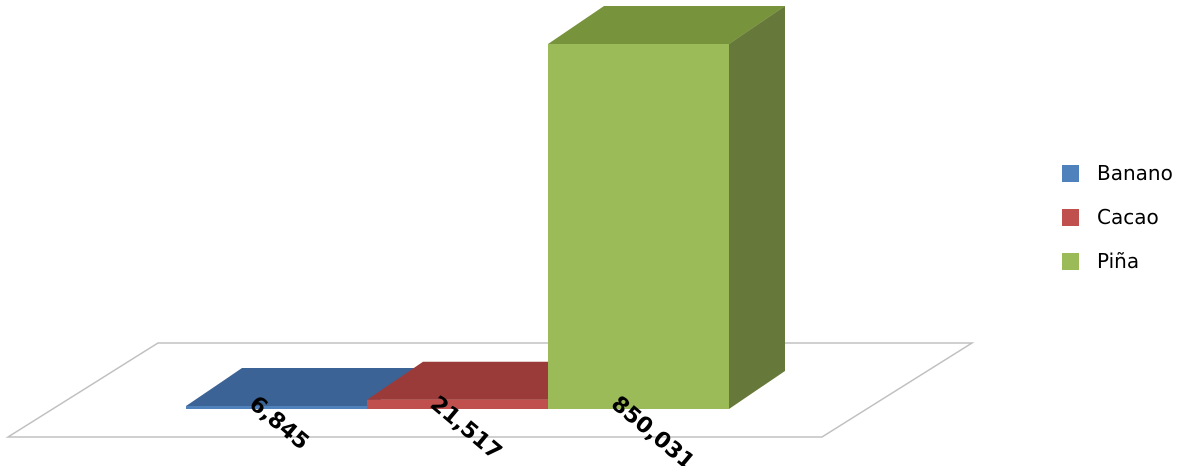 This screenshot has width=1197, height=466. What do you see at coordinates (1070, 261) in the screenshot?
I see `legend-swatch-pina` at bounding box center [1070, 261].